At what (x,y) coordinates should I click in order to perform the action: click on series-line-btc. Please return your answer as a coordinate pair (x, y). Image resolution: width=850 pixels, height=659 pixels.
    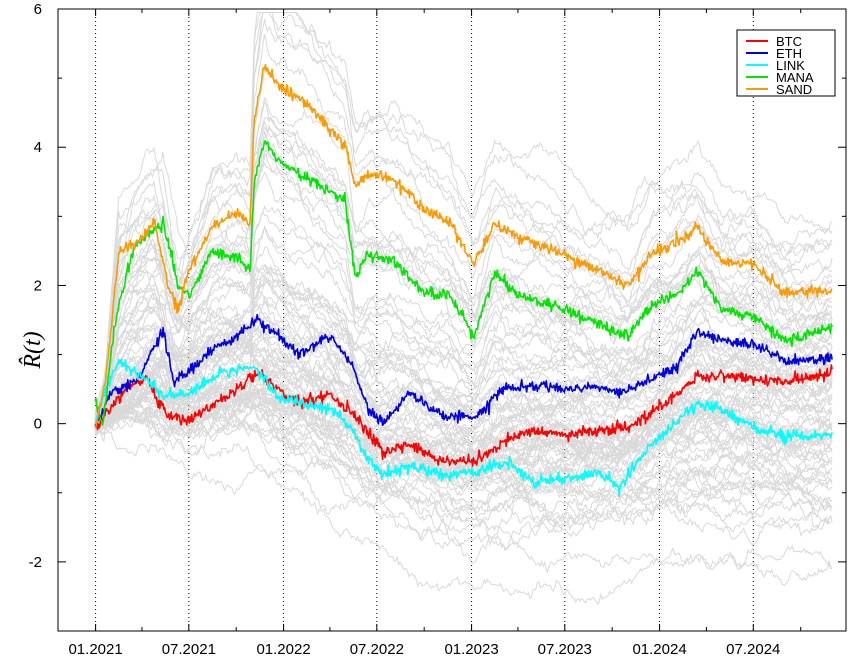
    Looking at the image, I should click on (463, 415).